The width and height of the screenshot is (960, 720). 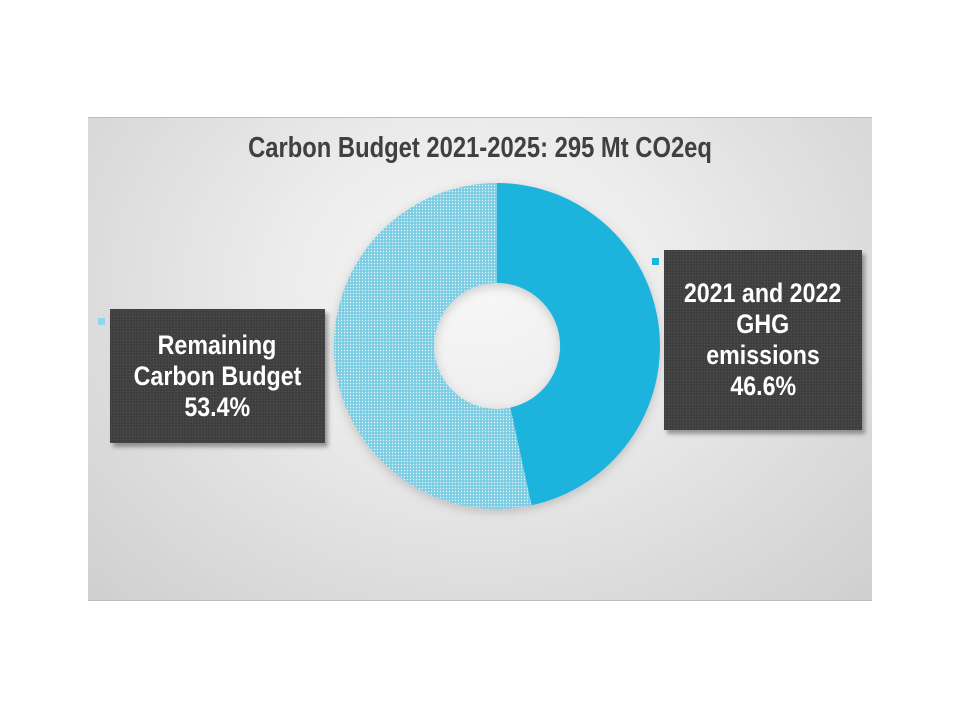 I want to click on label-emissions-line1: 2021 and 2022, so click(x=763, y=293).